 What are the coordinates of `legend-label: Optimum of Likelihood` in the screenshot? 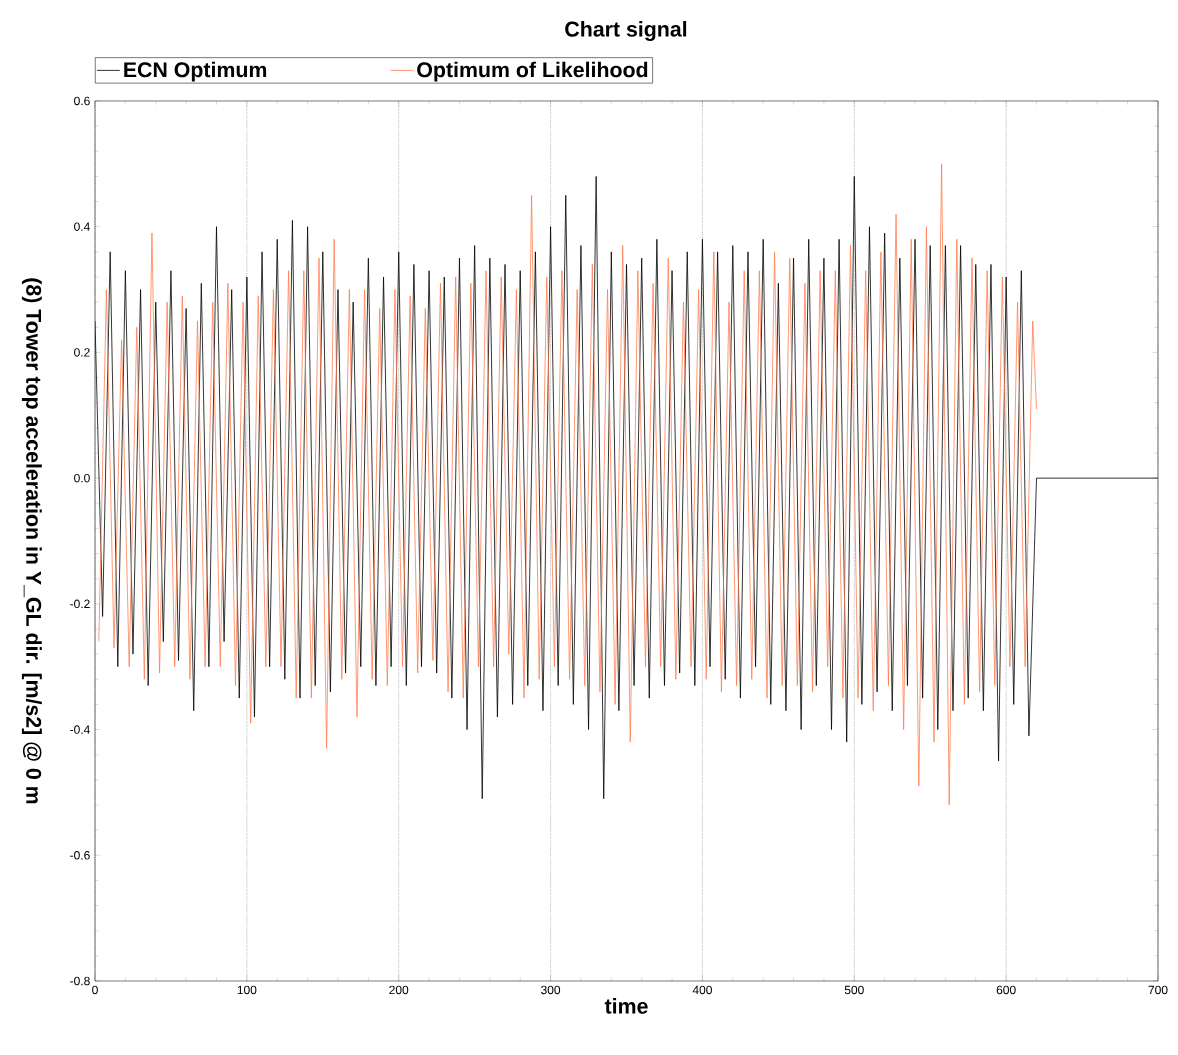 It's located at (532, 71).